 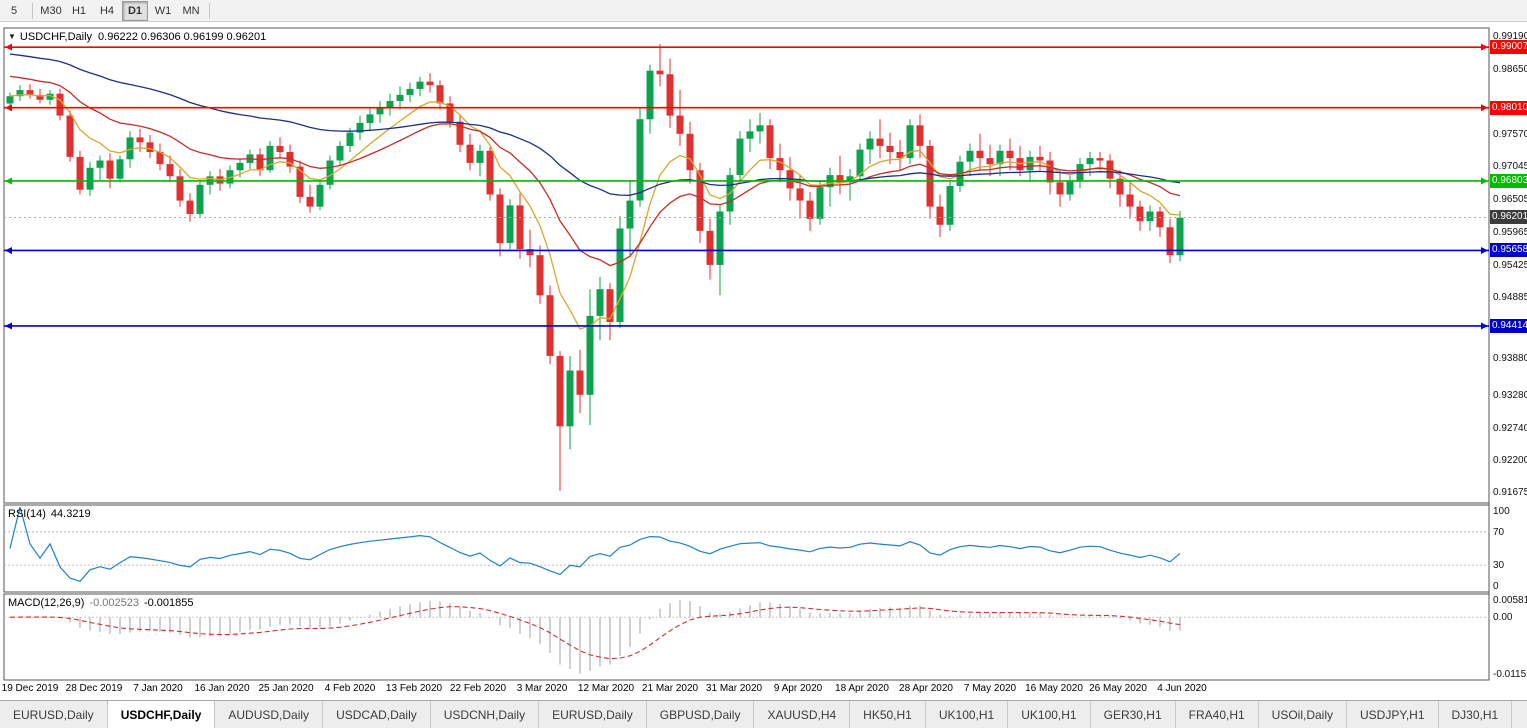 What do you see at coordinates (1303, 714) in the screenshot?
I see `chart-tab-usoil-daily: USOil,Daily` at bounding box center [1303, 714].